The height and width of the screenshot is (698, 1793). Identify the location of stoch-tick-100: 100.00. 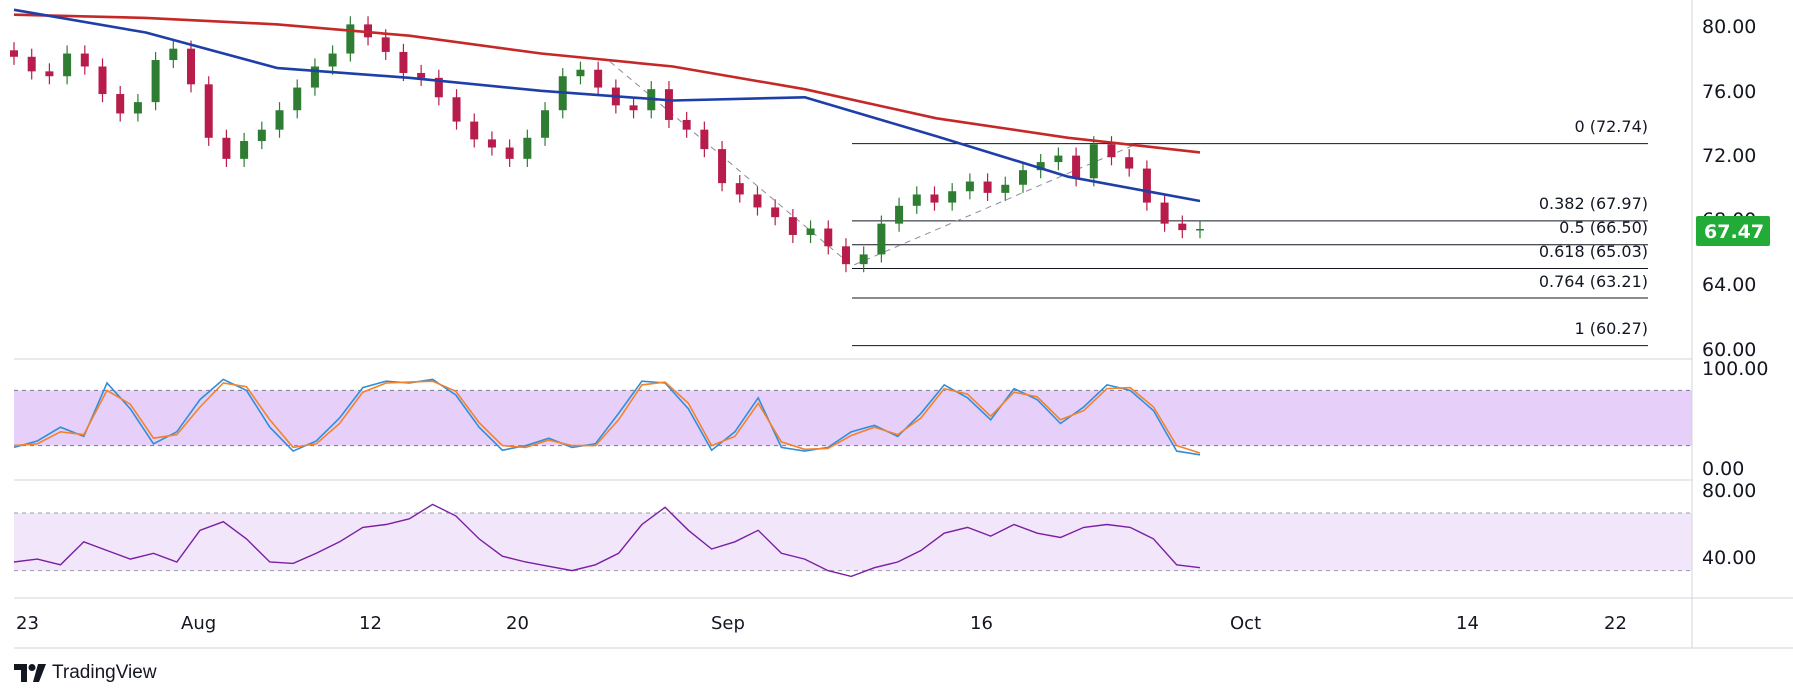
(1735, 369).